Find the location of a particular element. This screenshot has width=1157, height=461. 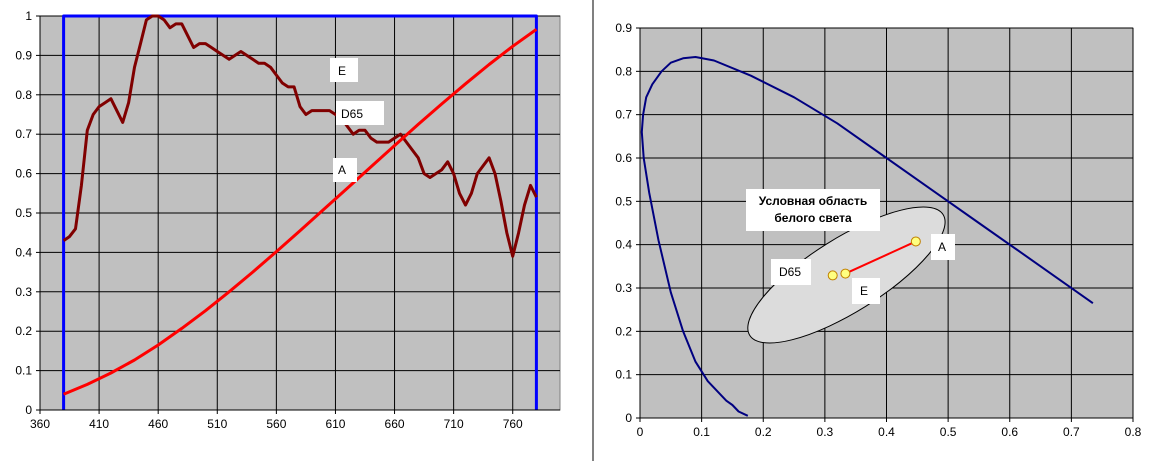

x-tick-label: 0 is located at coordinates (640, 432).